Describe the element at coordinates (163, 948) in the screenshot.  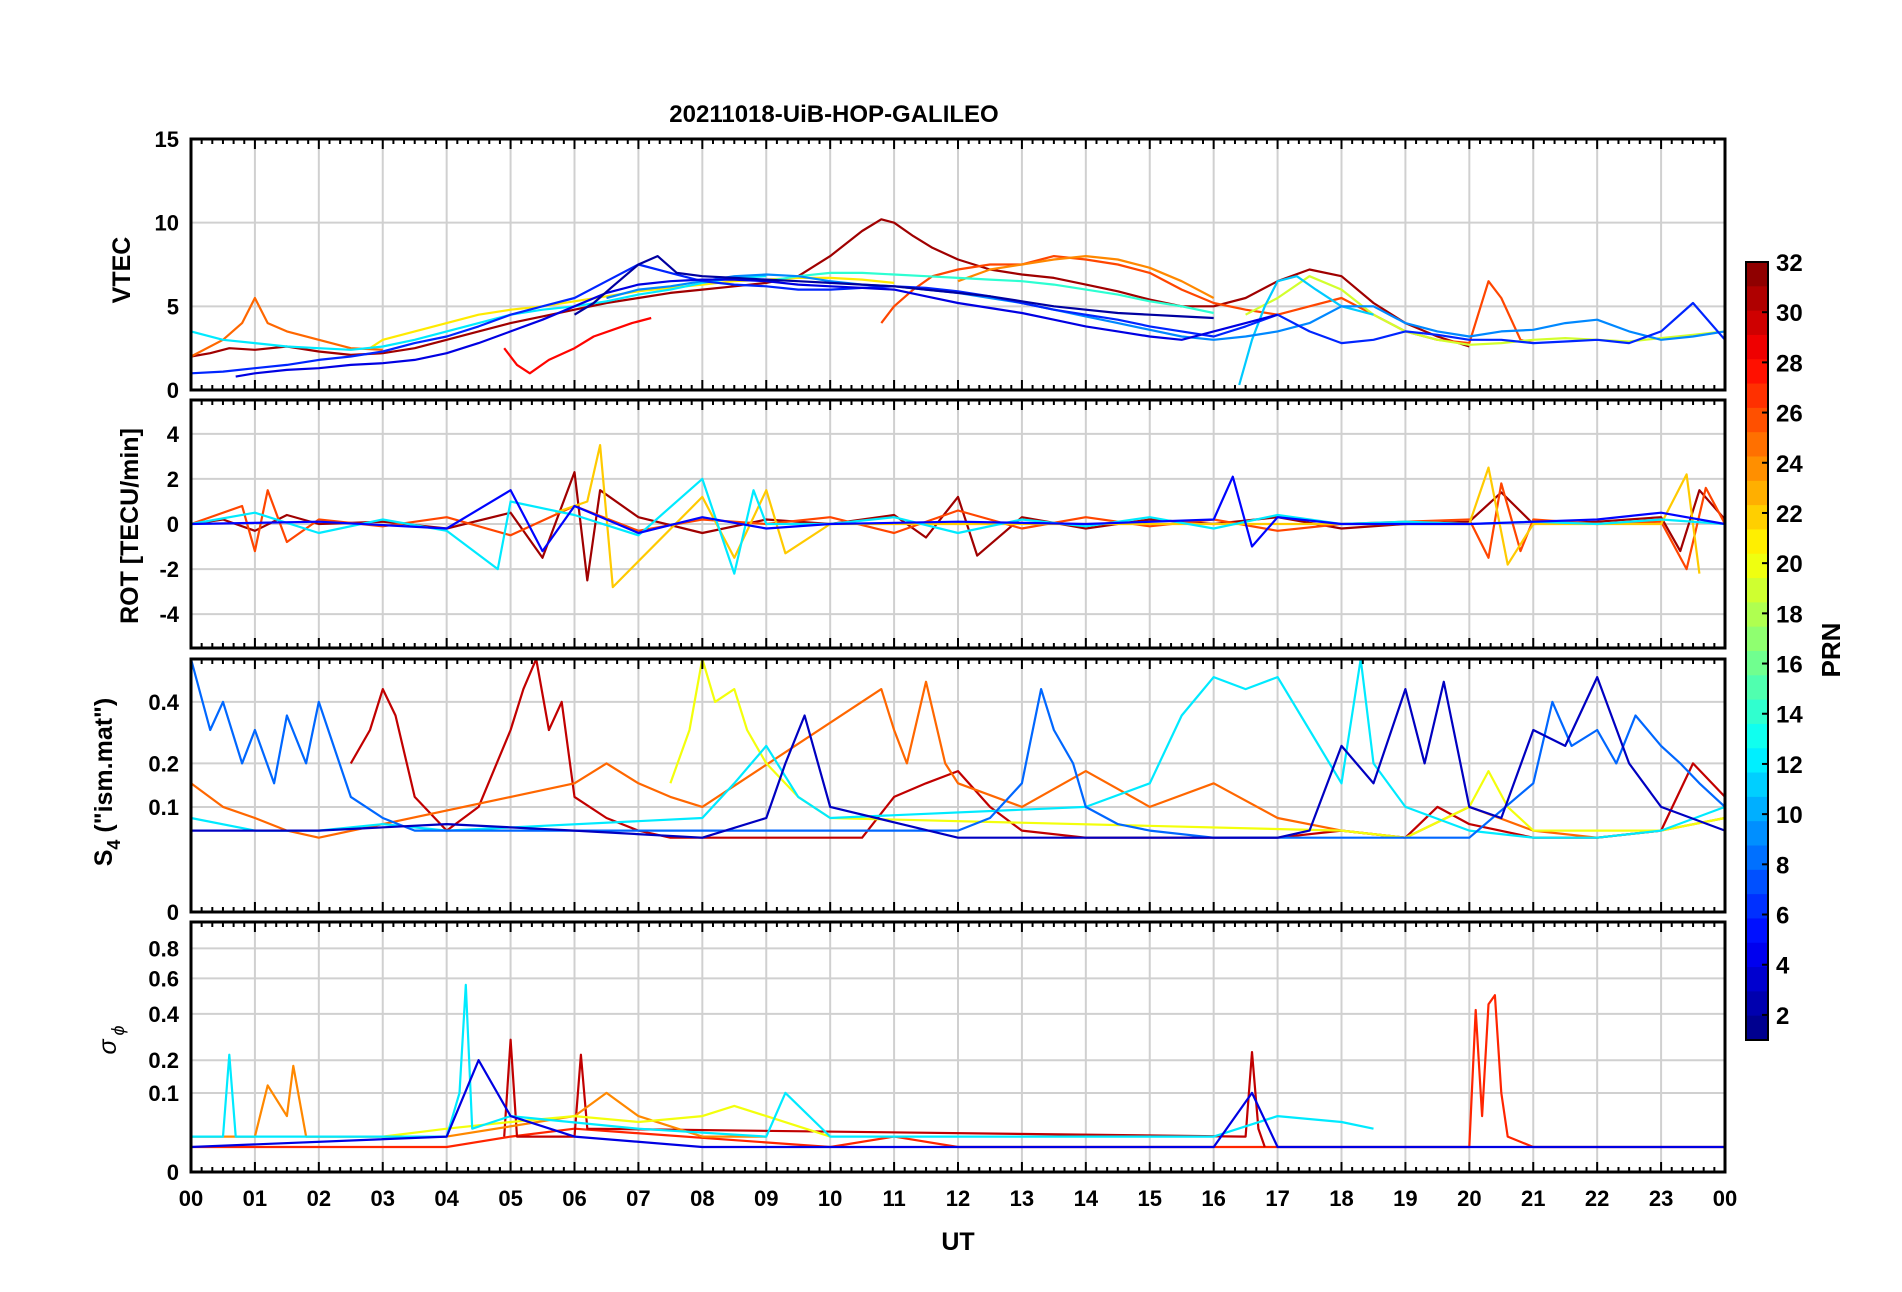
I see `y-tick-label: 0.8` at that location.